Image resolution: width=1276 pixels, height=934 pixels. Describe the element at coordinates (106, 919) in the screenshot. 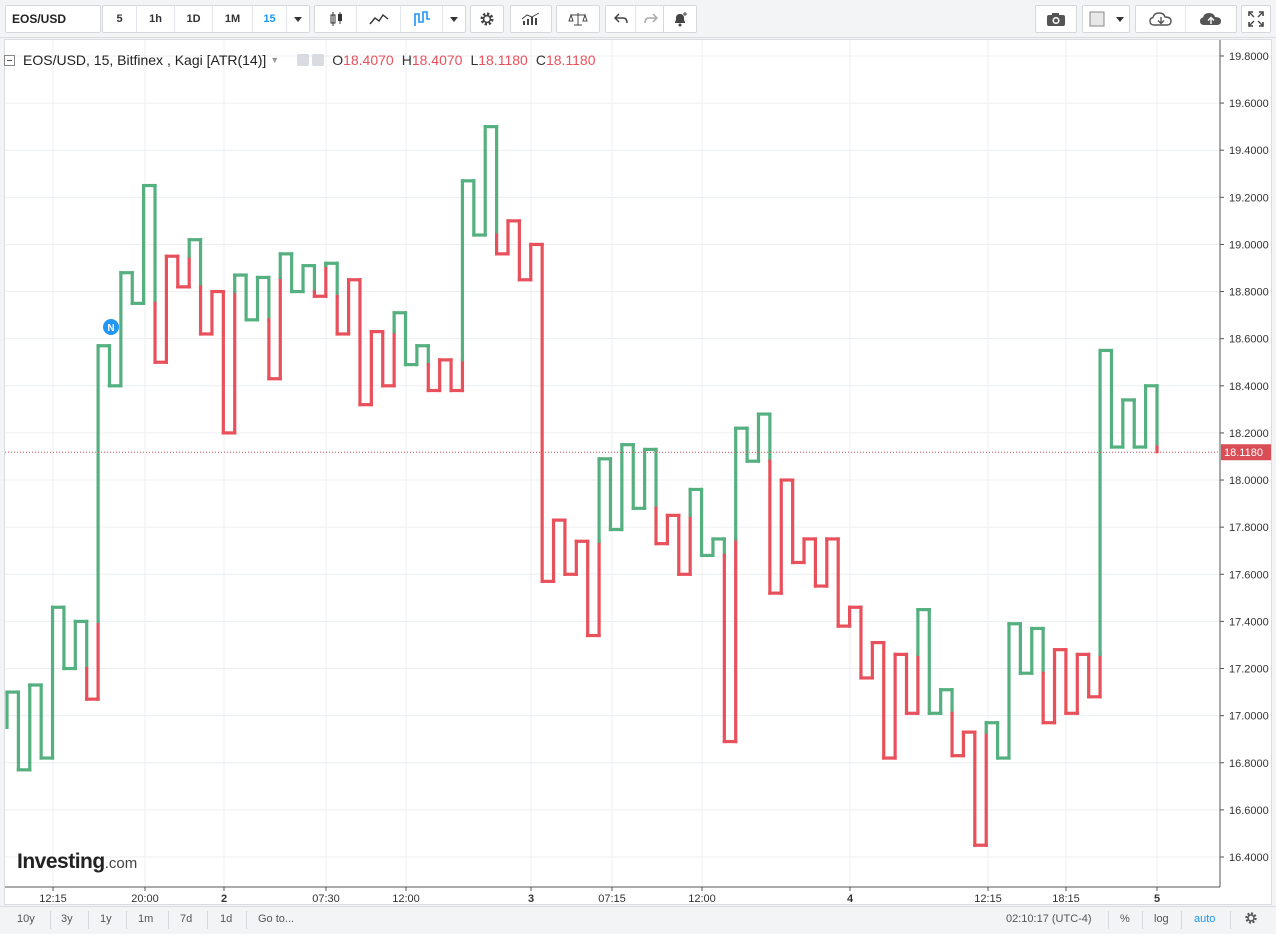

I see `range-1y-button: 1y` at that location.